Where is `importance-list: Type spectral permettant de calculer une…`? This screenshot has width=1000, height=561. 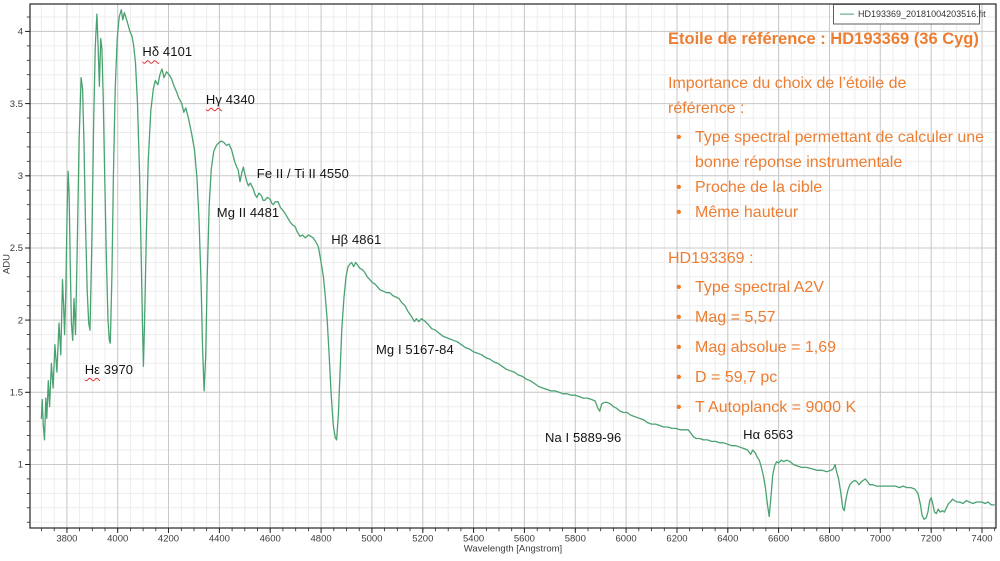
importance-list: Type spectral permettant de calculer une… is located at coordinates (833, 175).